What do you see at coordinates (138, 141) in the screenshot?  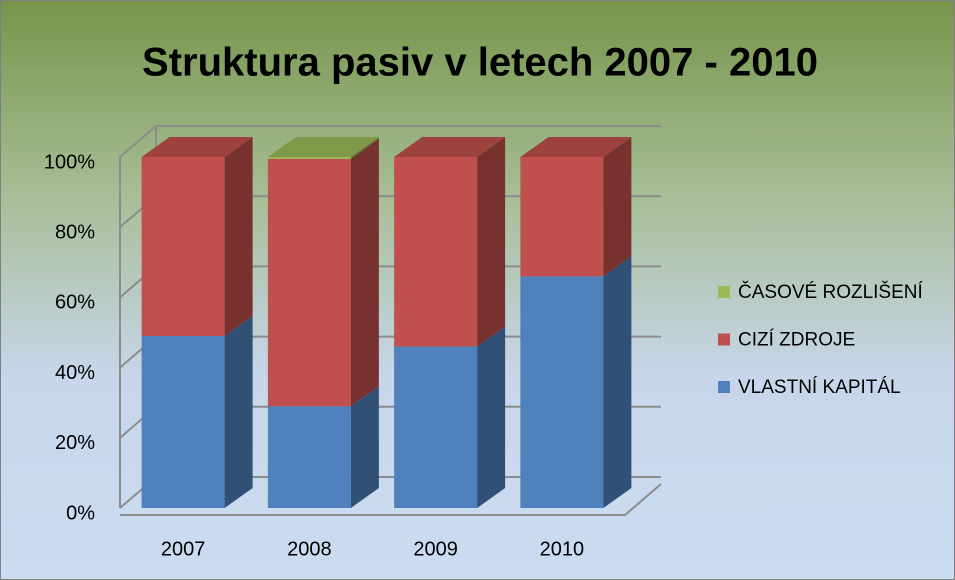 I see `side-grid-line` at bounding box center [138, 141].